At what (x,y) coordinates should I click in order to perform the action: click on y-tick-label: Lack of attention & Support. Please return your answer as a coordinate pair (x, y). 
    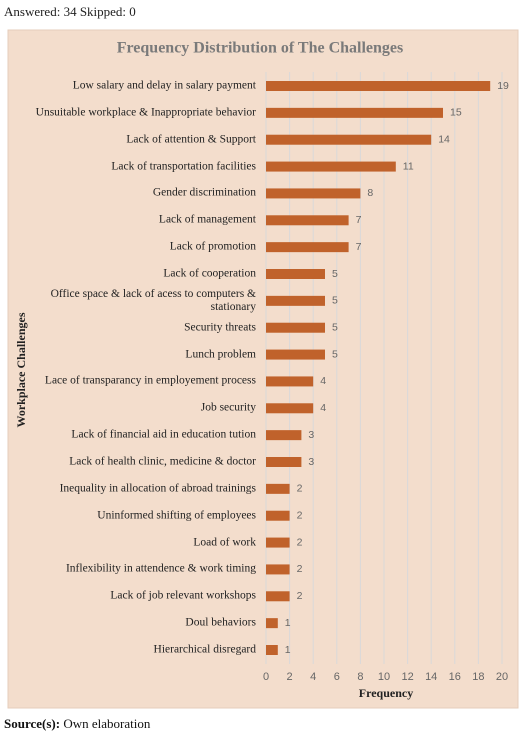
    Looking at the image, I should click on (191, 139).